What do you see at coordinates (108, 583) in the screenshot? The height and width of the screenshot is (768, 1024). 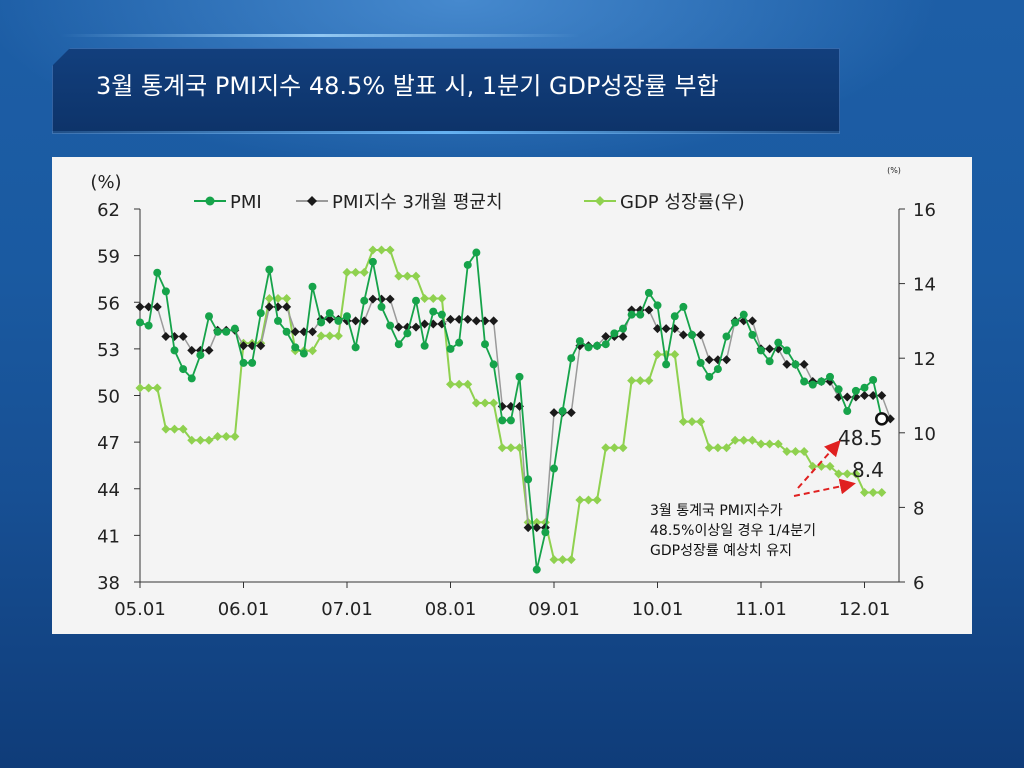 I see `left-tick-label: 38` at bounding box center [108, 583].